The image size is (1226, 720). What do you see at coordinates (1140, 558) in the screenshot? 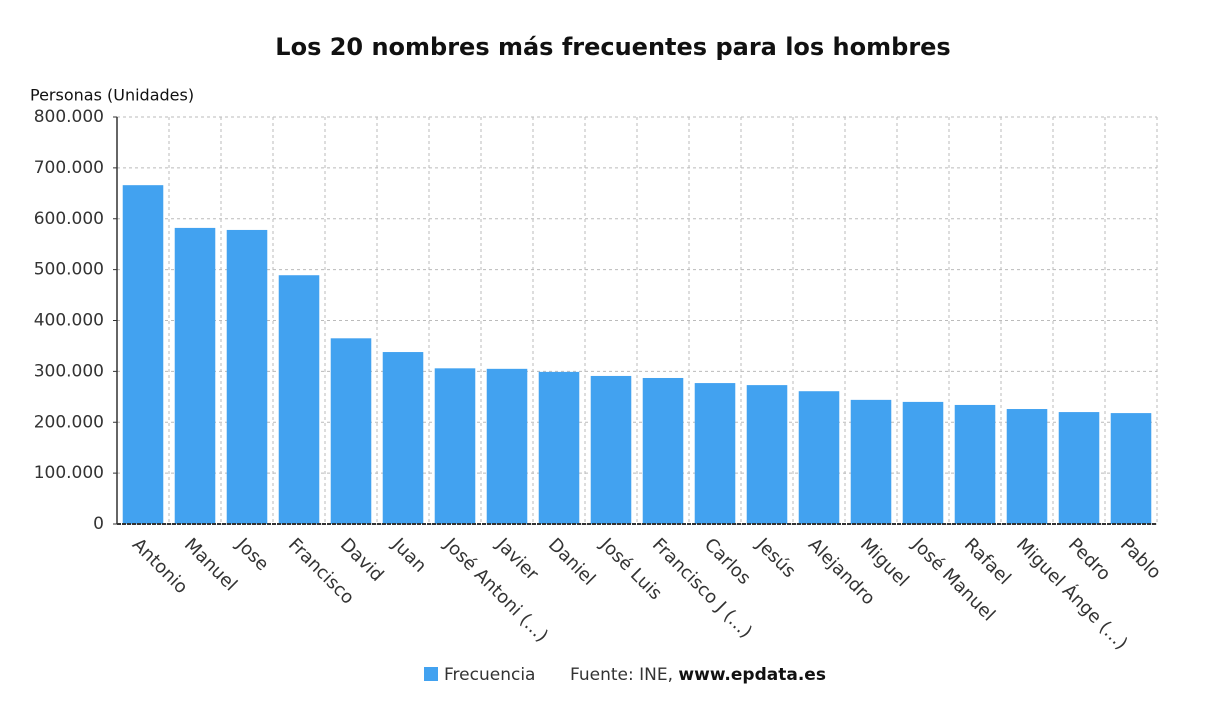
I see `x-tick-label: Pablo` at bounding box center [1140, 558].